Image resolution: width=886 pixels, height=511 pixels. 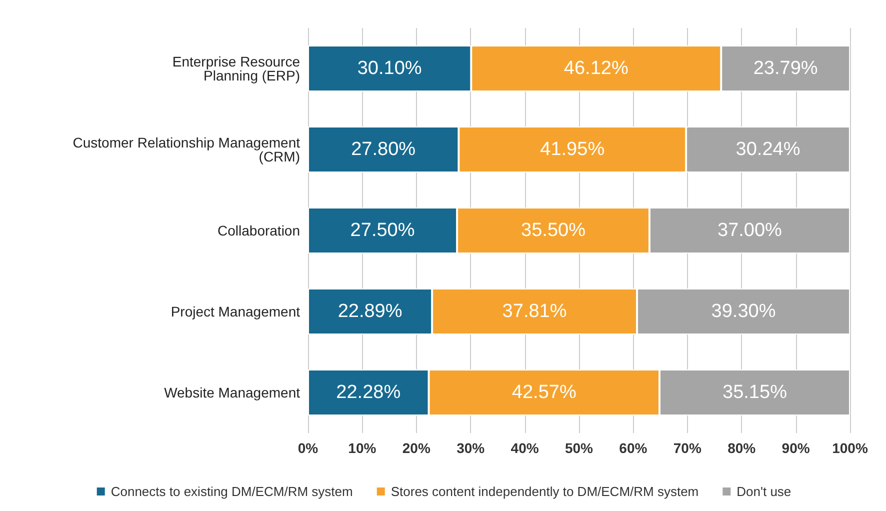 I want to click on data-label: 22.28%, so click(x=368, y=392).